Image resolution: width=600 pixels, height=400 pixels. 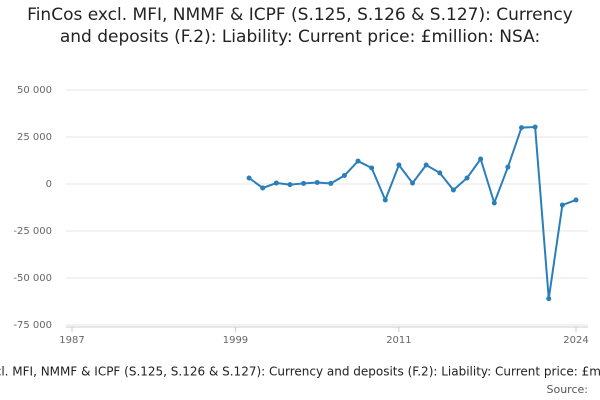 I want to click on y-tick-label: 50 000, so click(x=34, y=90).